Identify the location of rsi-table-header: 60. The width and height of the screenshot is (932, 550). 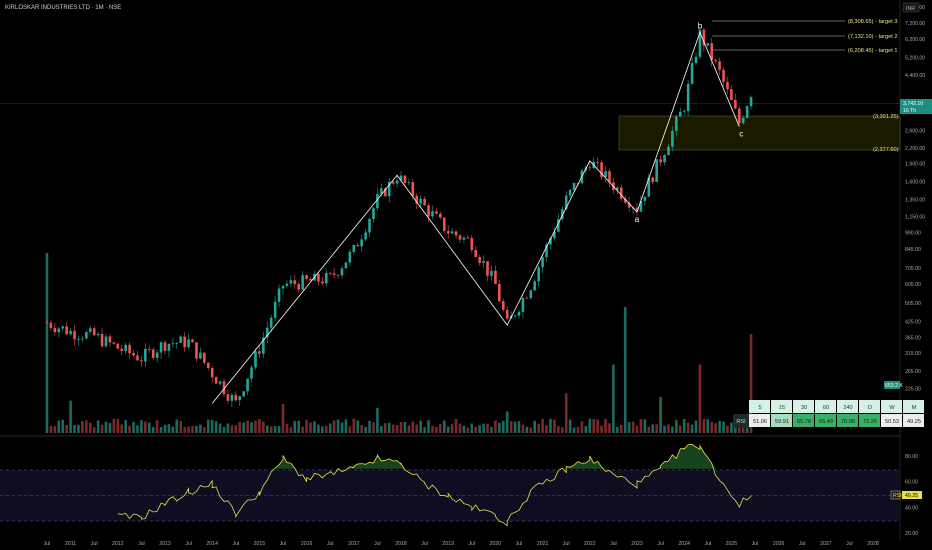
(826, 408).